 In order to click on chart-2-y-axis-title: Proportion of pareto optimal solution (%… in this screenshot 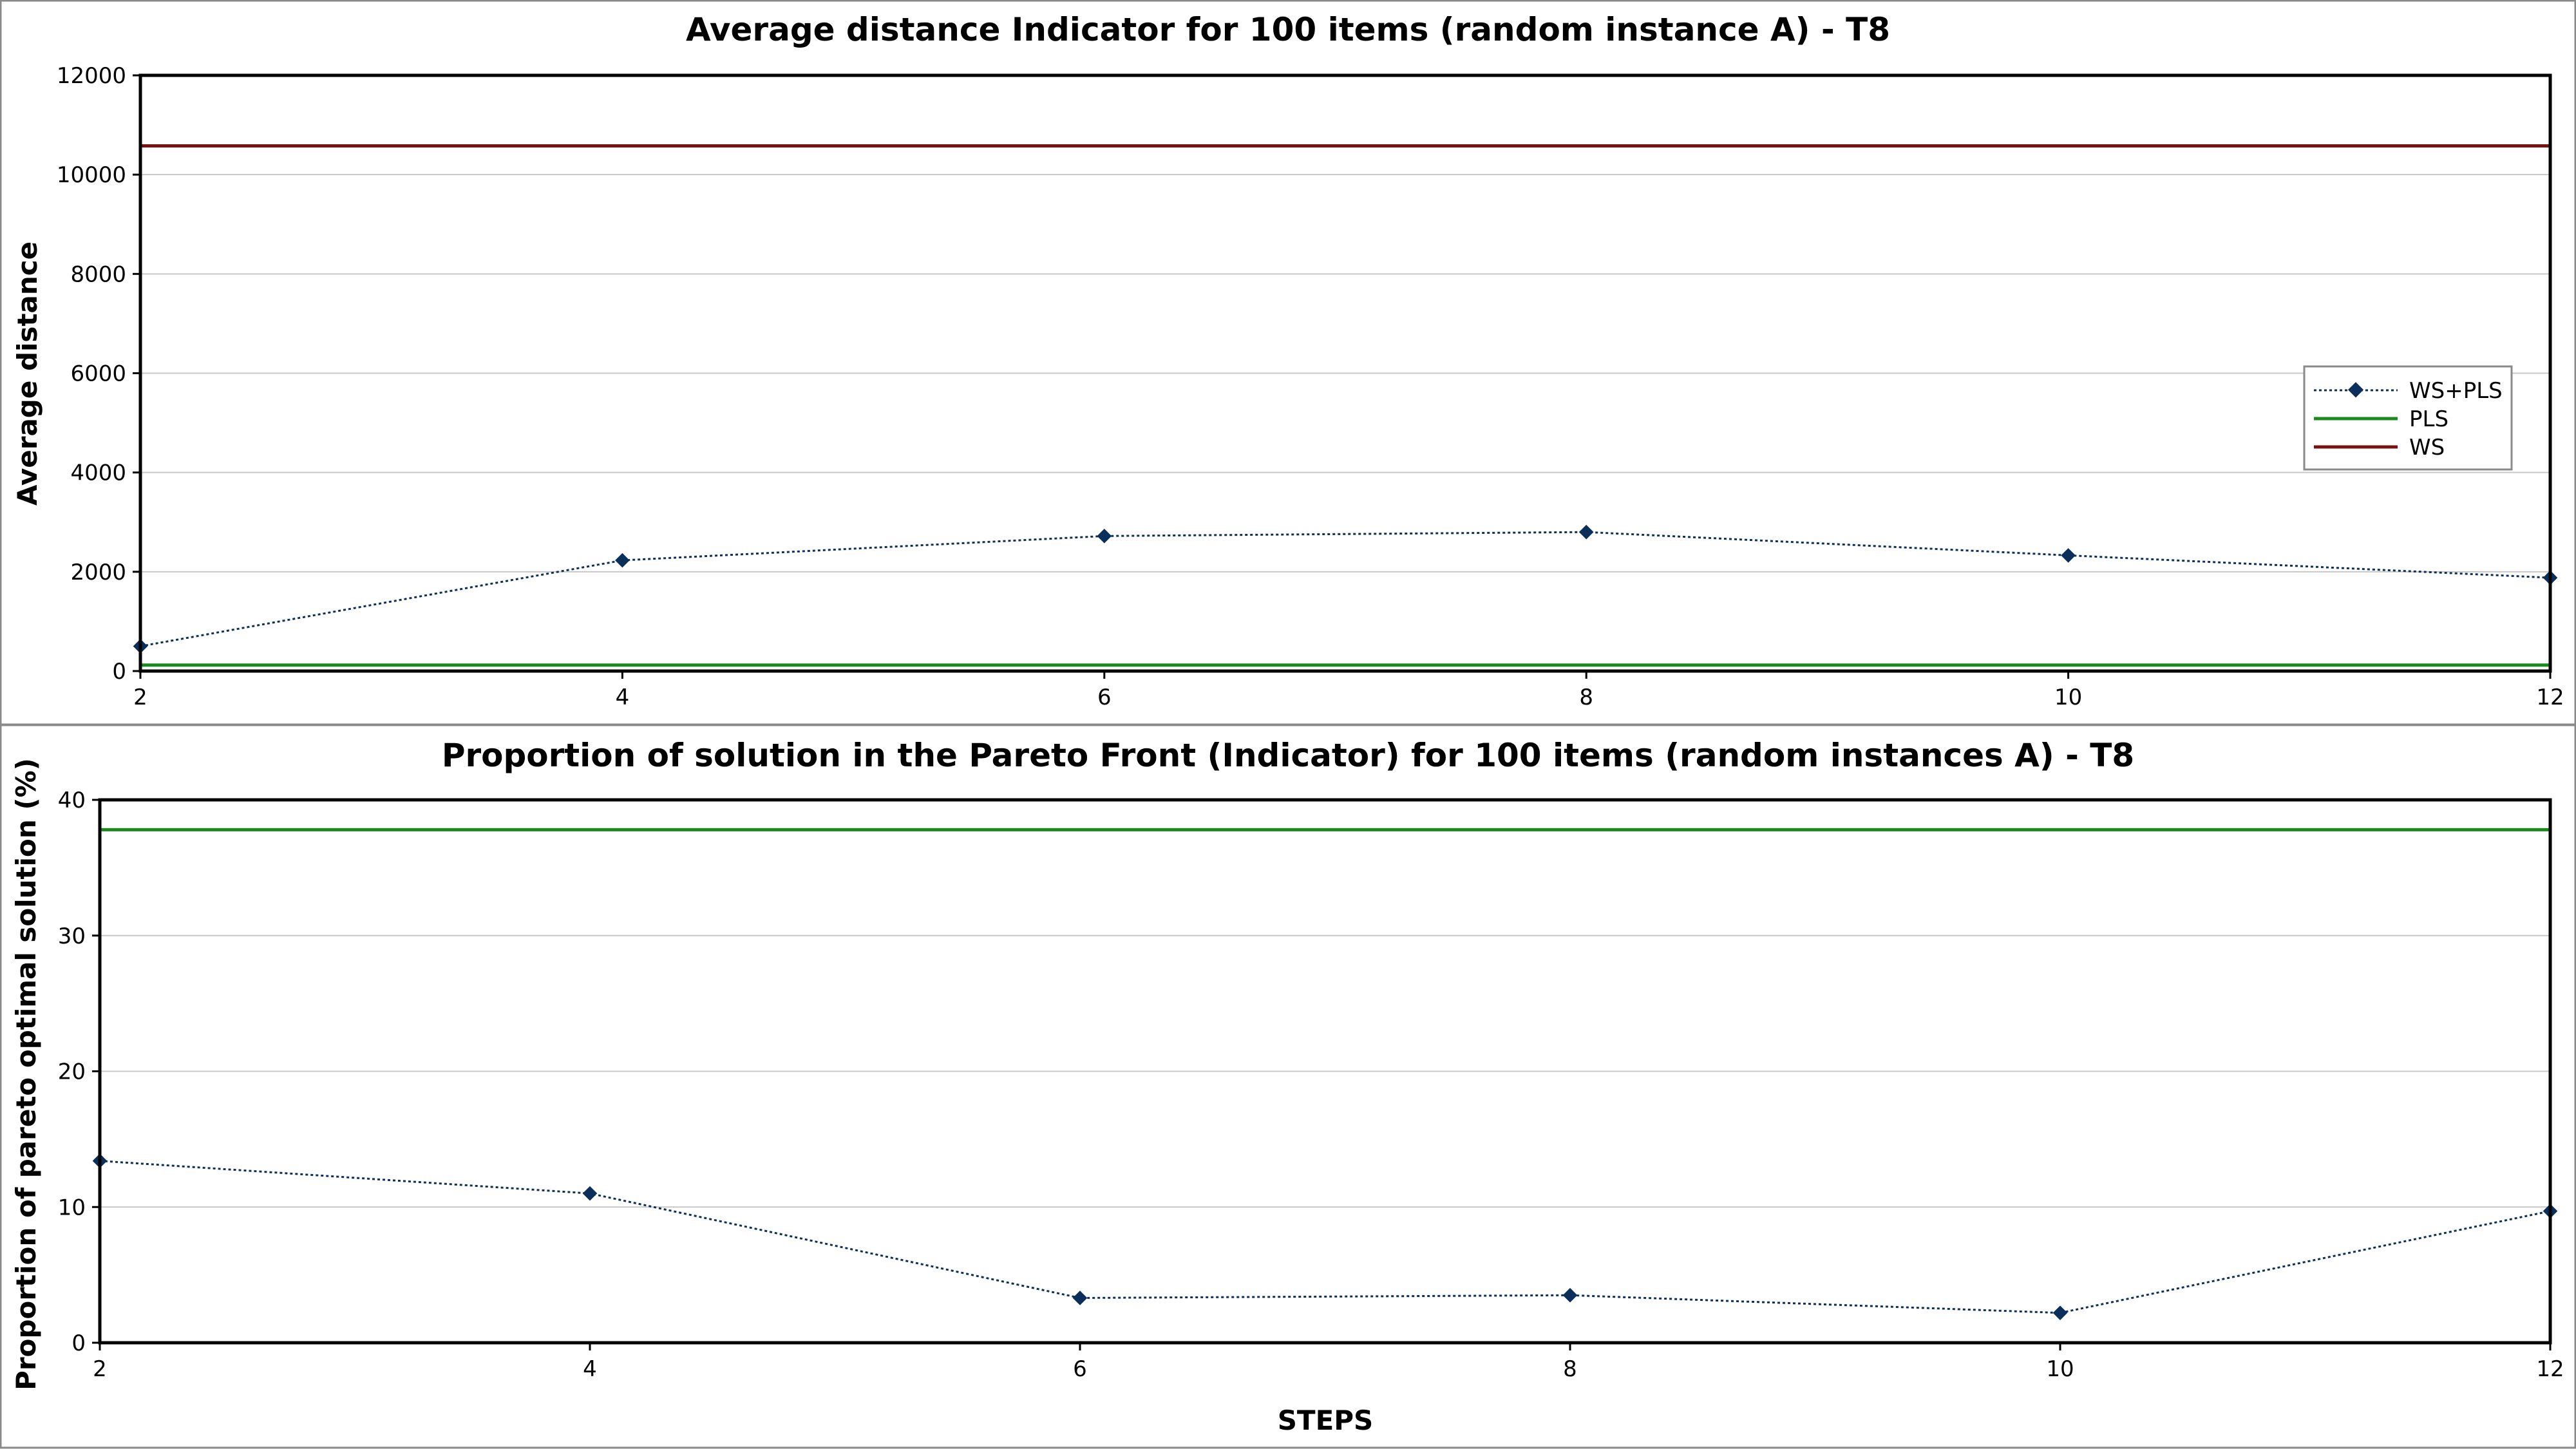, I will do `click(26, 1074)`.